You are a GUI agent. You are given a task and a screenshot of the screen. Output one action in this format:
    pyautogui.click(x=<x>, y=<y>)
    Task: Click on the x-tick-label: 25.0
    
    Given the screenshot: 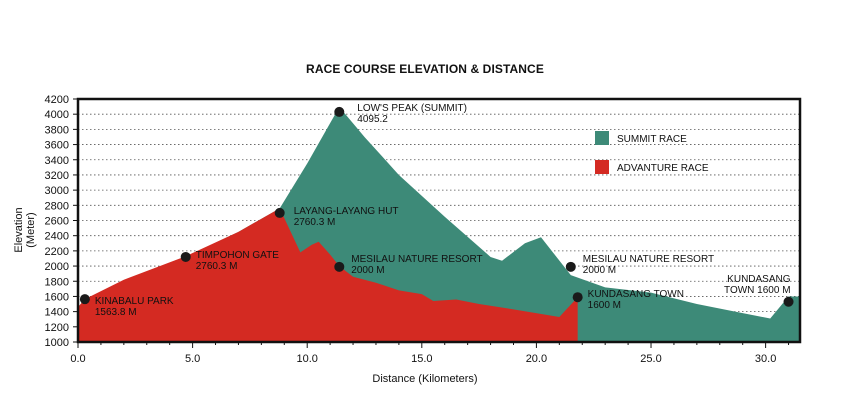 What is the action you would take?
    pyautogui.click(x=650, y=359)
    